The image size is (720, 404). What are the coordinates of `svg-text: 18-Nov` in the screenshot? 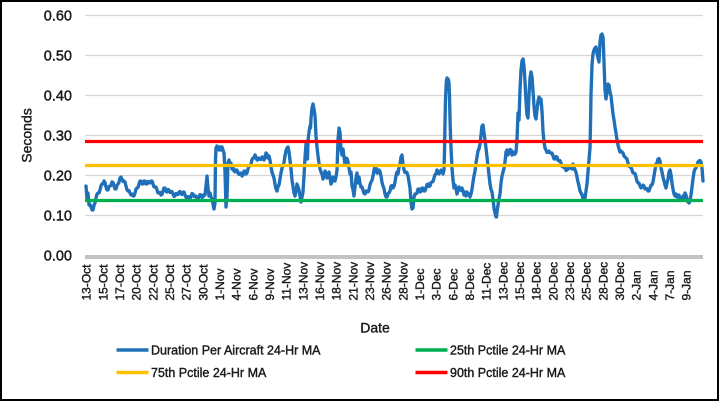 It's located at (337, 281).